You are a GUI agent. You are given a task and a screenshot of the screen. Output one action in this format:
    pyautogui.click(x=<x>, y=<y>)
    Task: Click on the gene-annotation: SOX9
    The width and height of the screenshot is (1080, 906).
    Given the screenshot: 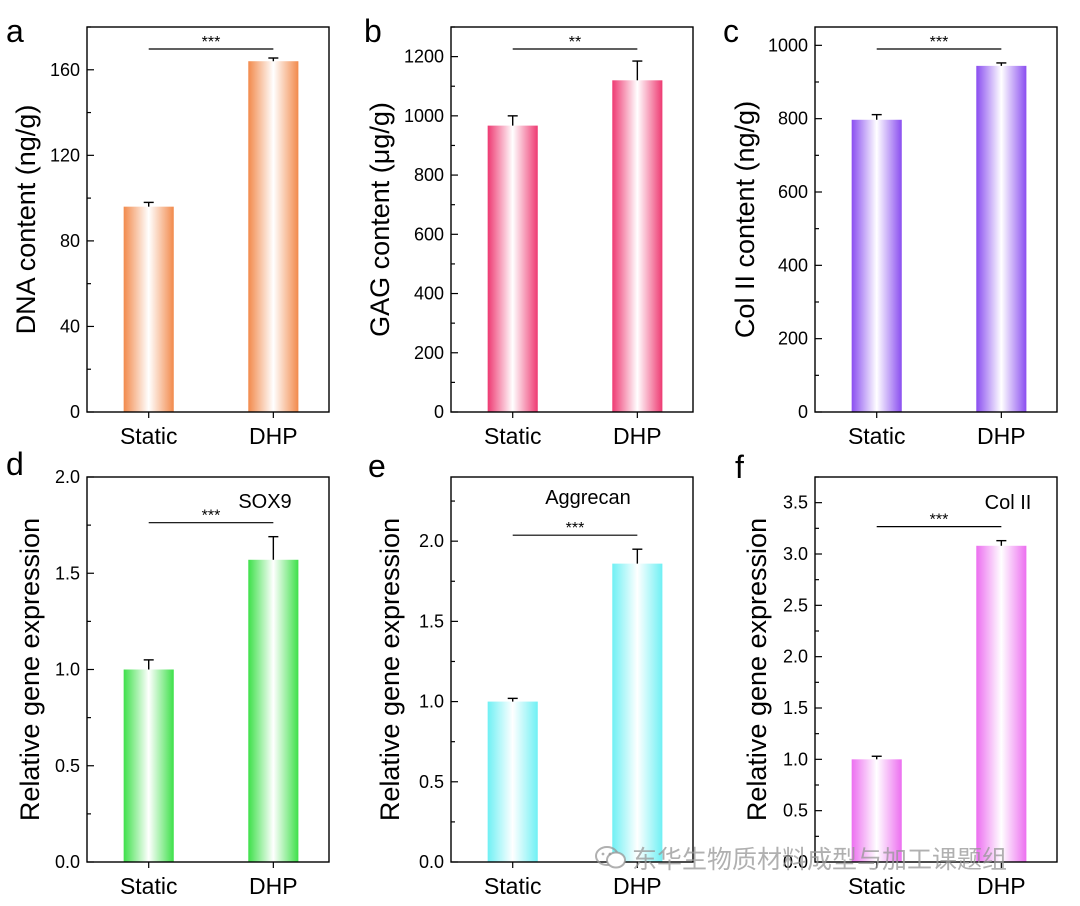 What is the action you would take?
    pyautogui.click(x=264, y=502)
    